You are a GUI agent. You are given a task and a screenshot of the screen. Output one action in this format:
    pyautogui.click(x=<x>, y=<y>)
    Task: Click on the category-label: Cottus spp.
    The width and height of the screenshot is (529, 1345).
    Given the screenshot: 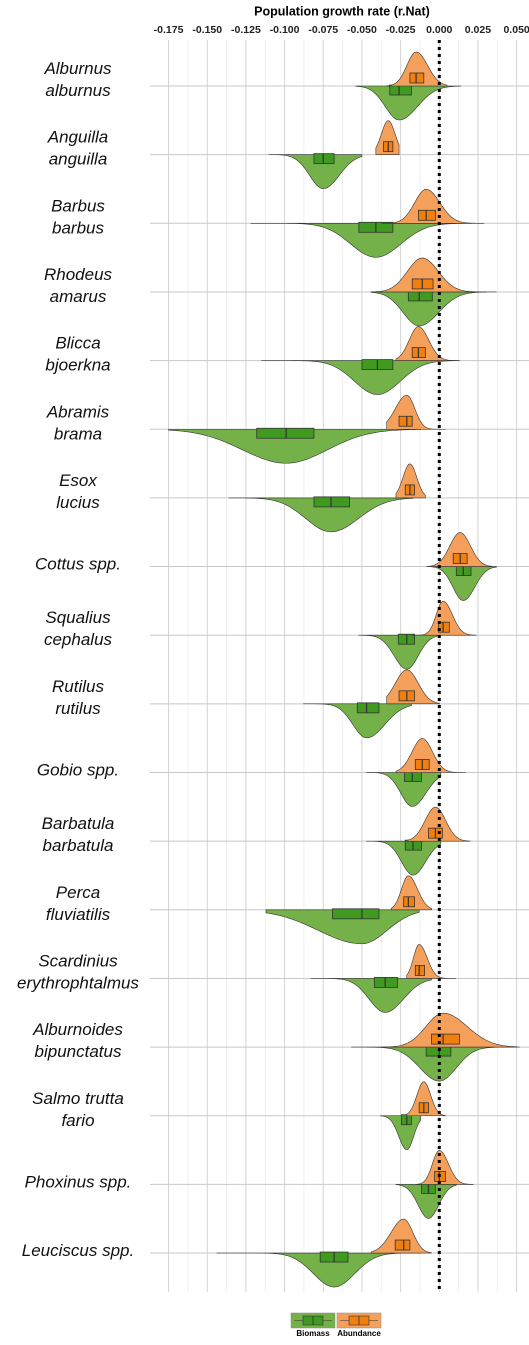 What is the action you would take?
    pyautogui.click(x=78, y=564)
    